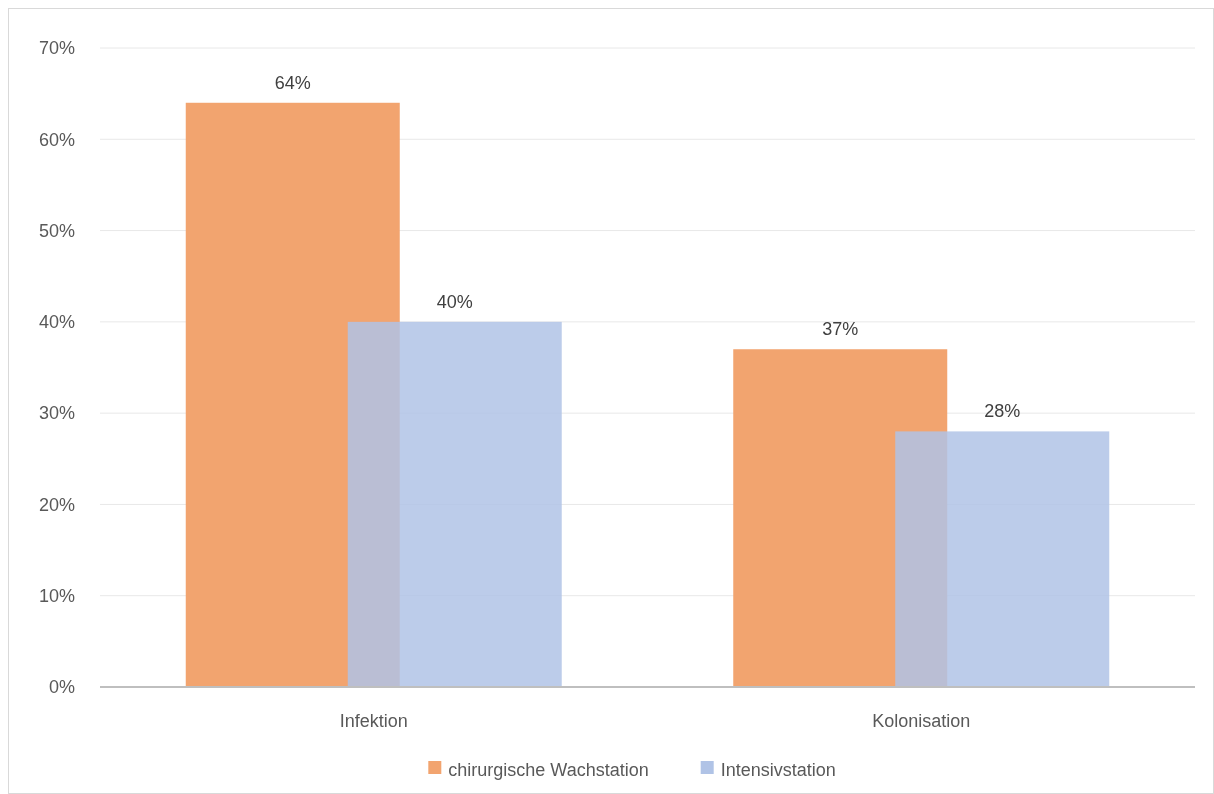 The width and height of the screenshot is (1214, 794). Describe the element at coordinates (840, 329) in the screenshot. I see `text: 37%` at that location.